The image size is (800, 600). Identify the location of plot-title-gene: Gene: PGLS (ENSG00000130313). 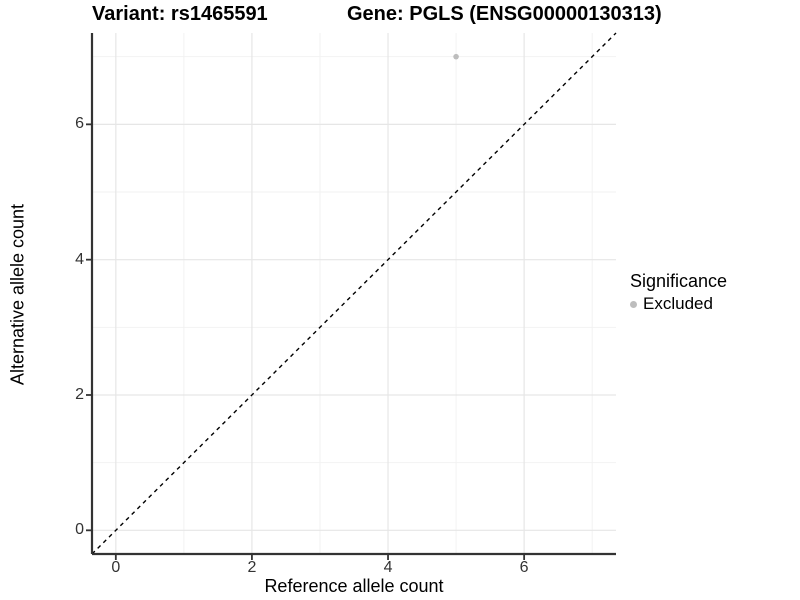
(504, 14).